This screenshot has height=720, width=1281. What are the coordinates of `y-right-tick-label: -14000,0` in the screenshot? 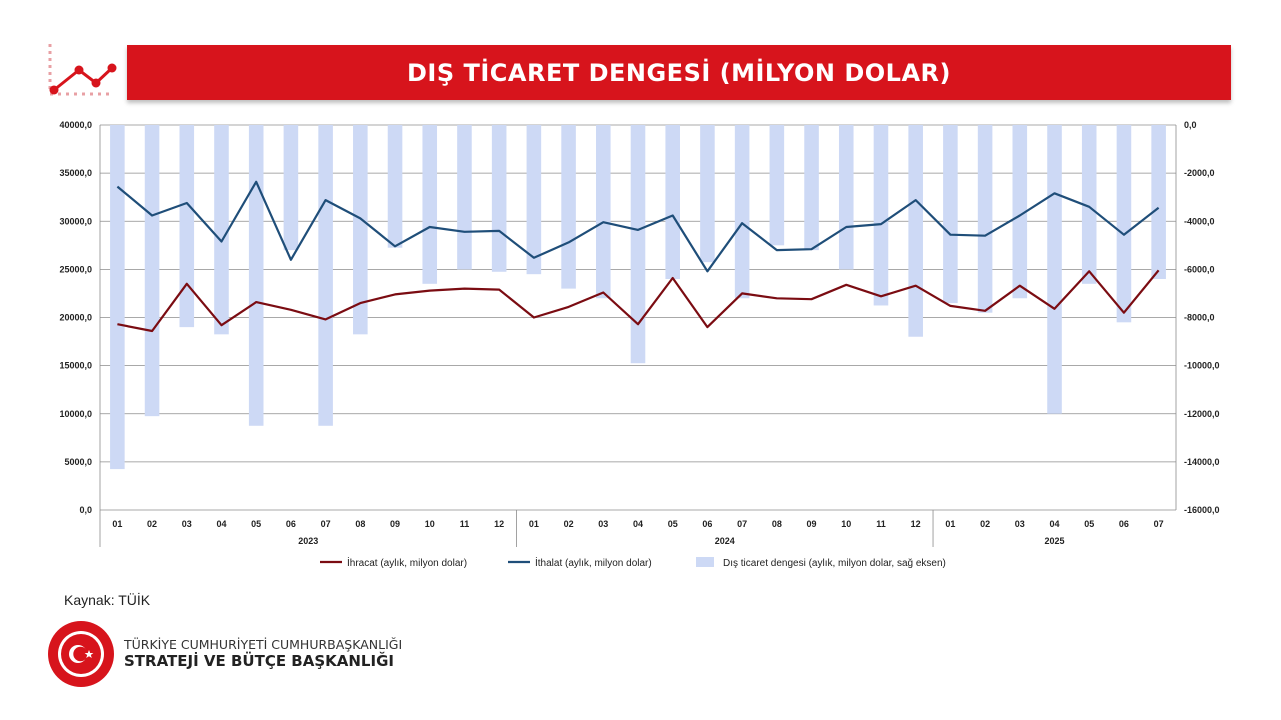 It's located at (1202, 462).